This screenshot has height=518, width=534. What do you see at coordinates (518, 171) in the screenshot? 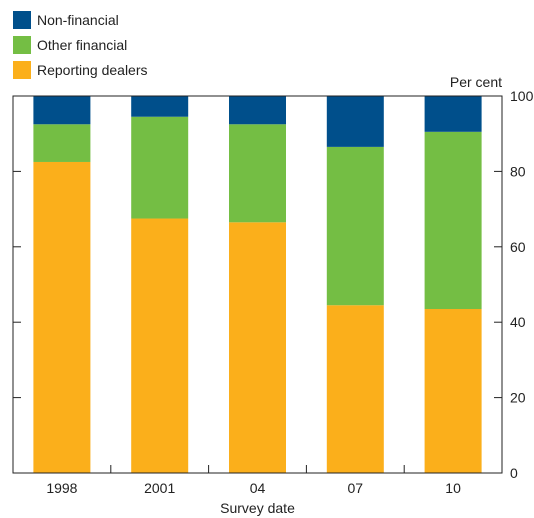
I see `y-tick-label-80: 80` at bounding box center [518, 171].